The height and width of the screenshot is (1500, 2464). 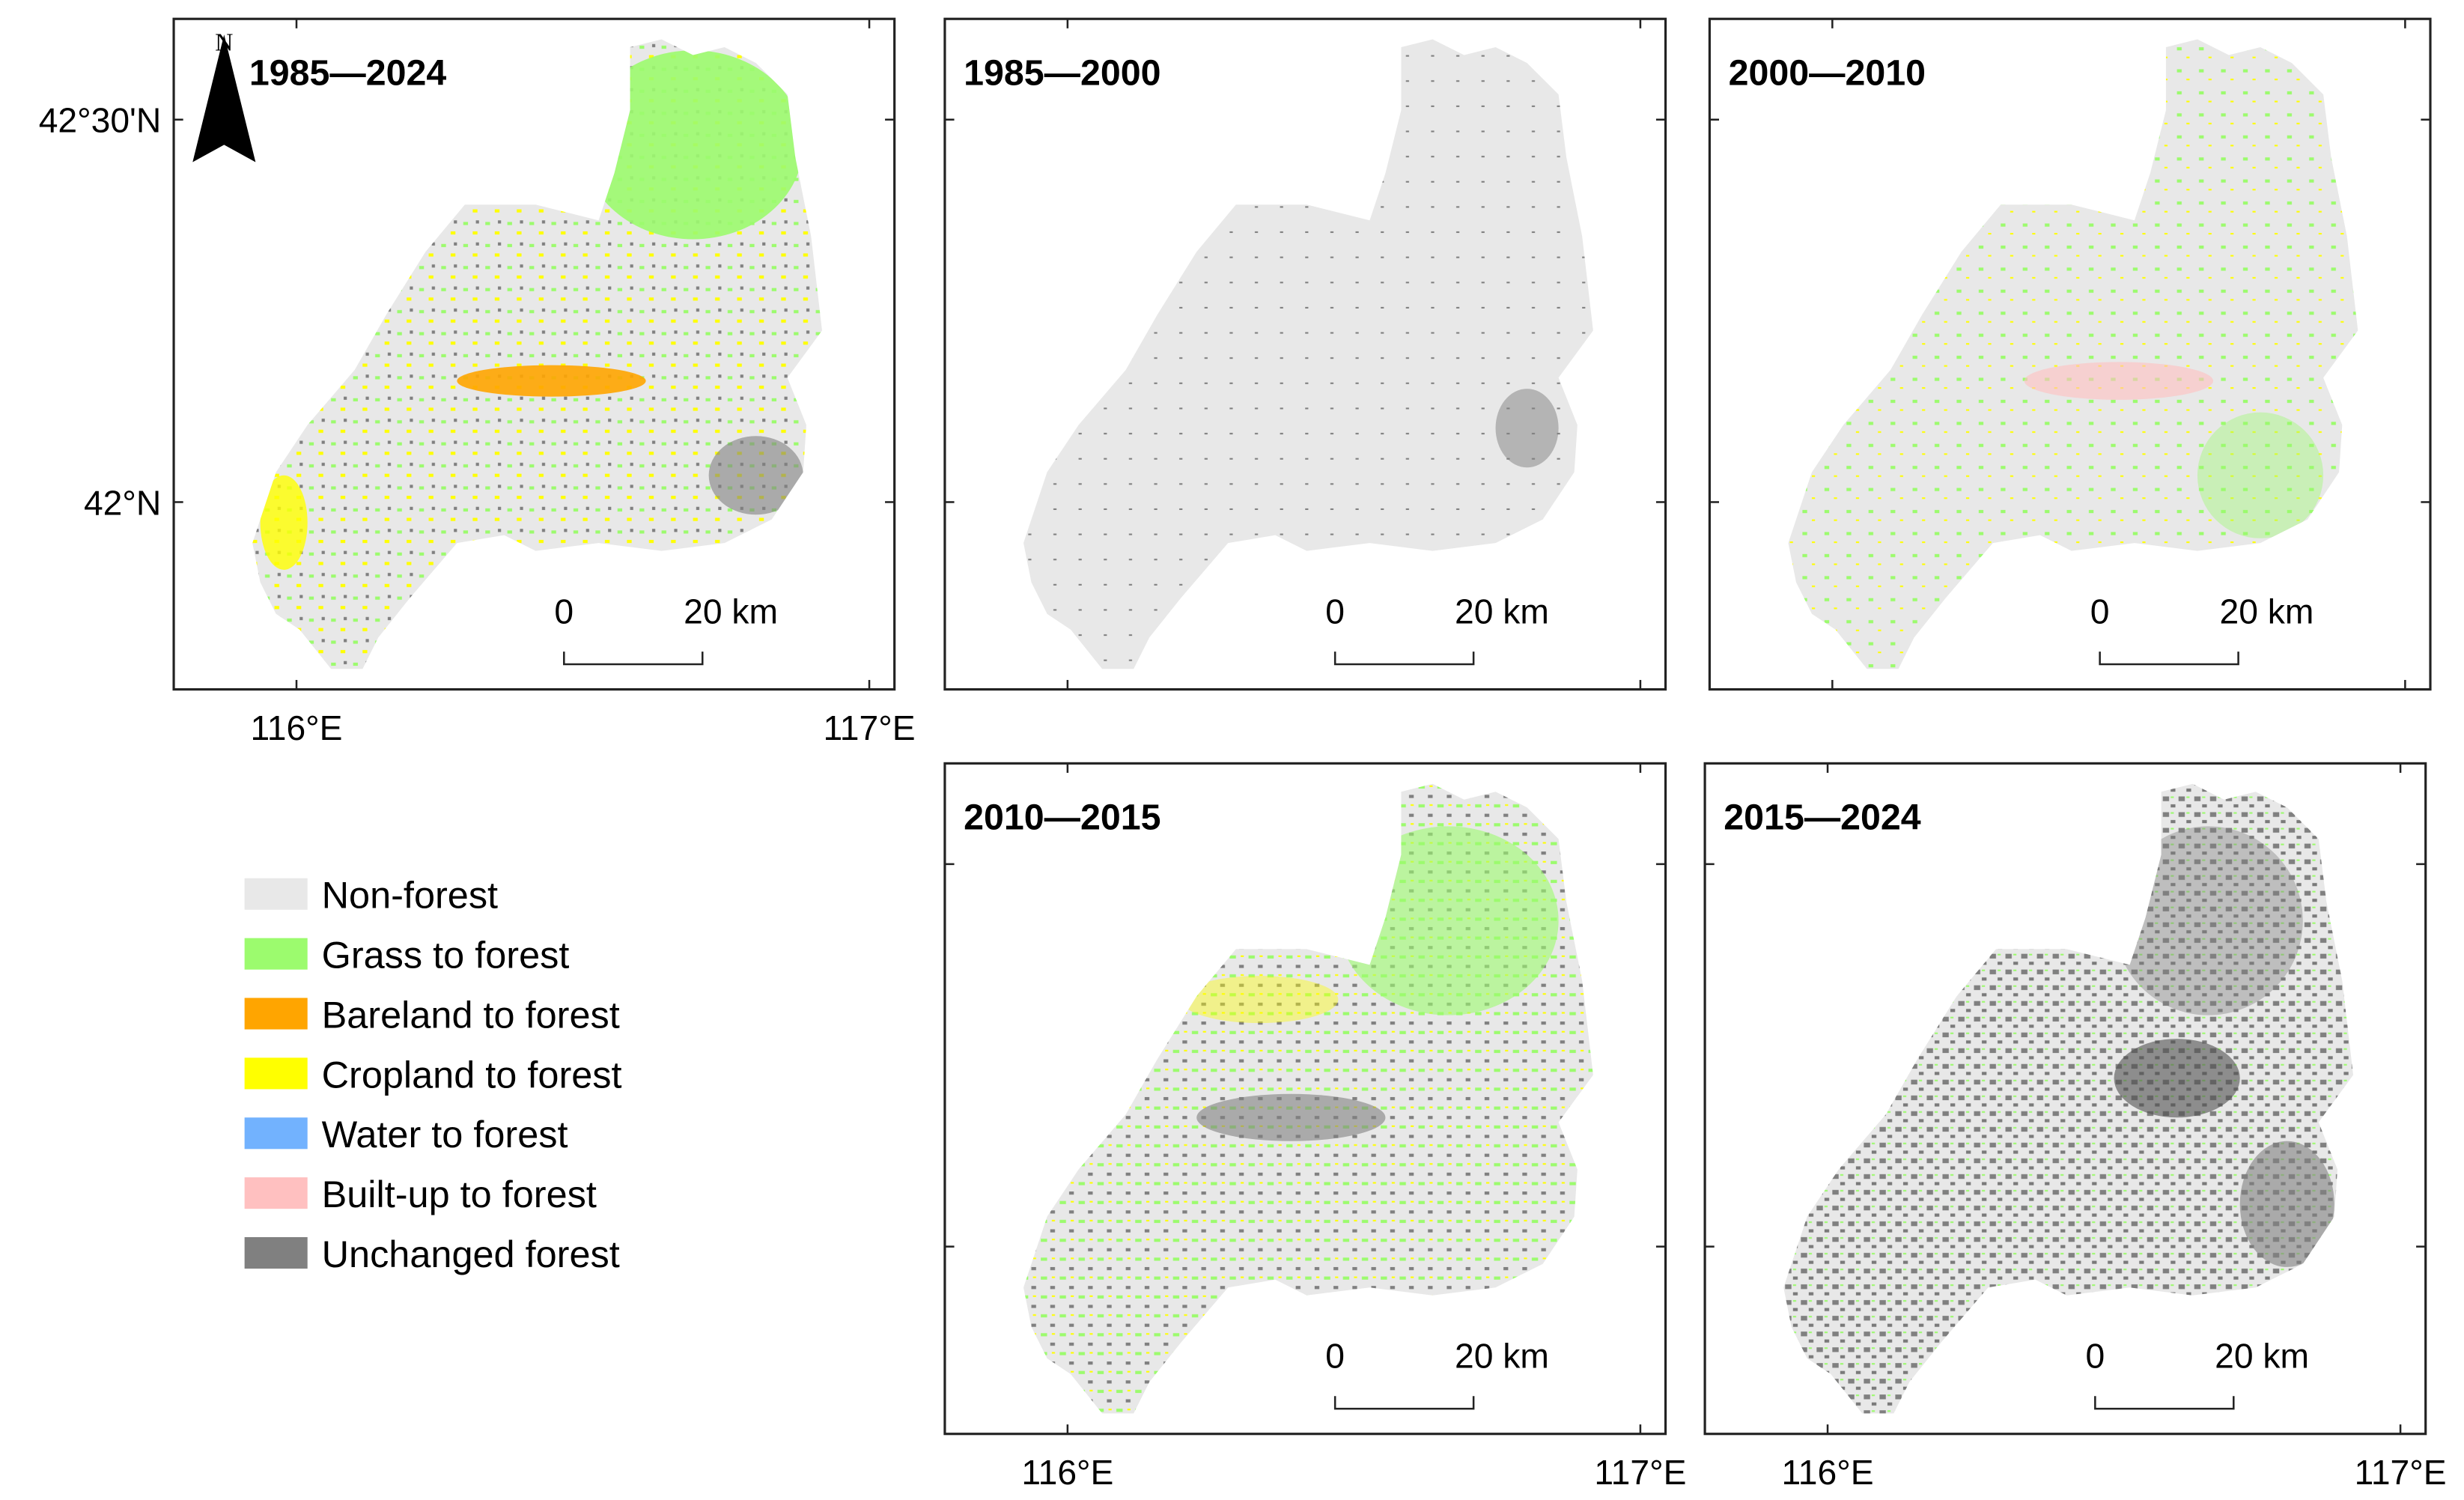 I want to click on y-axis-label: 42°N, so click(x=122, y=502).